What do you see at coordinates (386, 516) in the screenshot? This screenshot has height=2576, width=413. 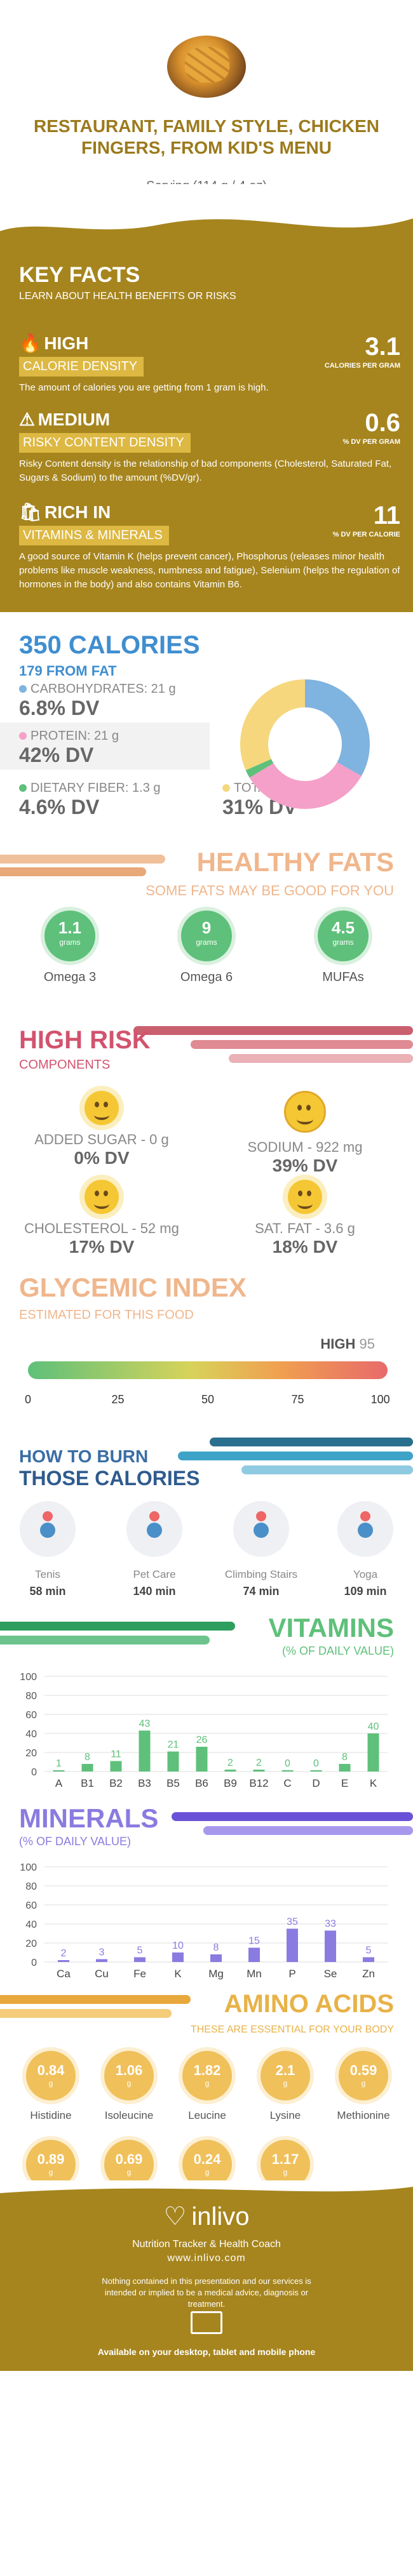 I see `fact-value: 11` at bounding box center [386, 516].